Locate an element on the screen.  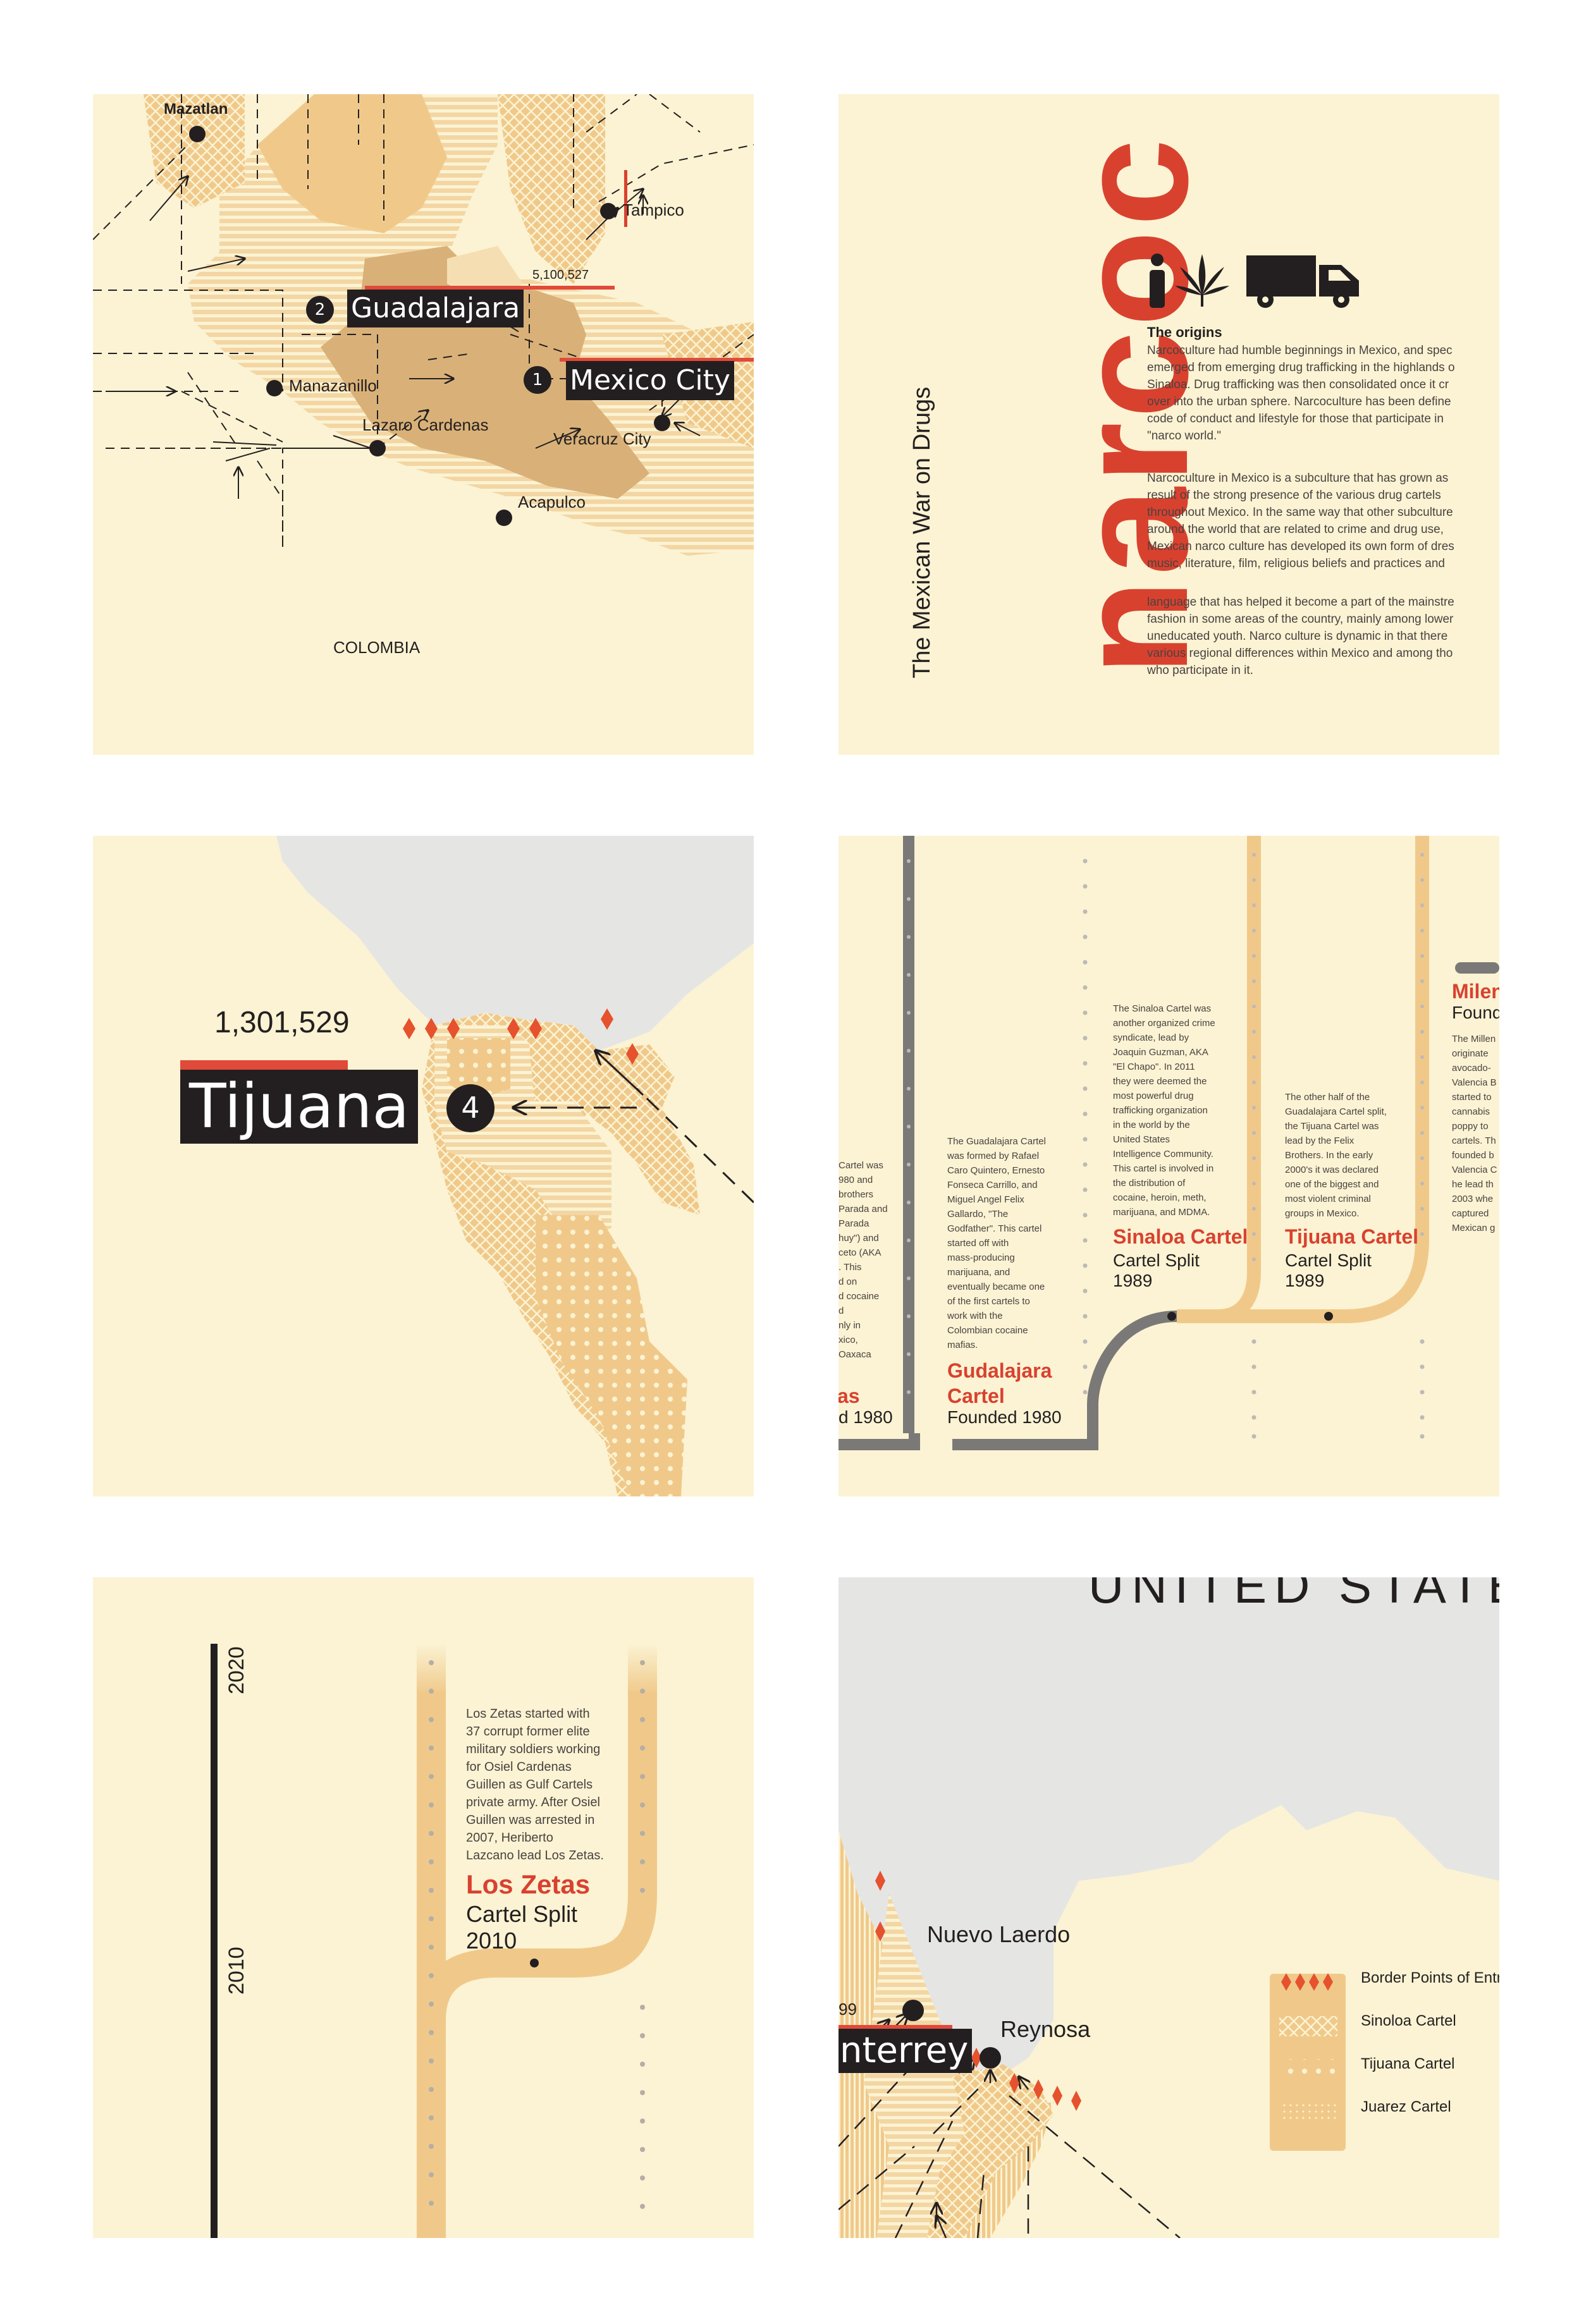
series-subtitle: The Mexican War on Drugs is located at coordinates (922, 532).